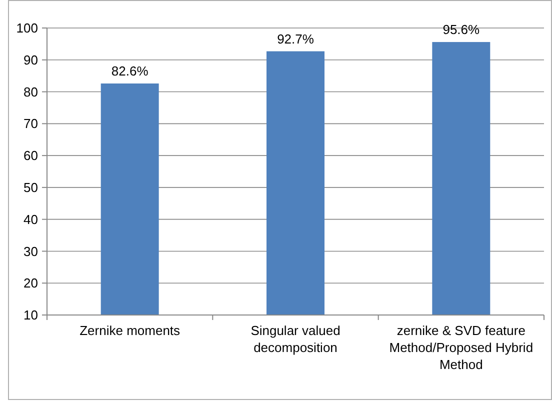 Image resolution: width=552 pixels, height=403 pixels. What do you see at coordinates (27, 28) in the screenshot?
I see `y-tick-label: 100` at bounding box center [27, 28].